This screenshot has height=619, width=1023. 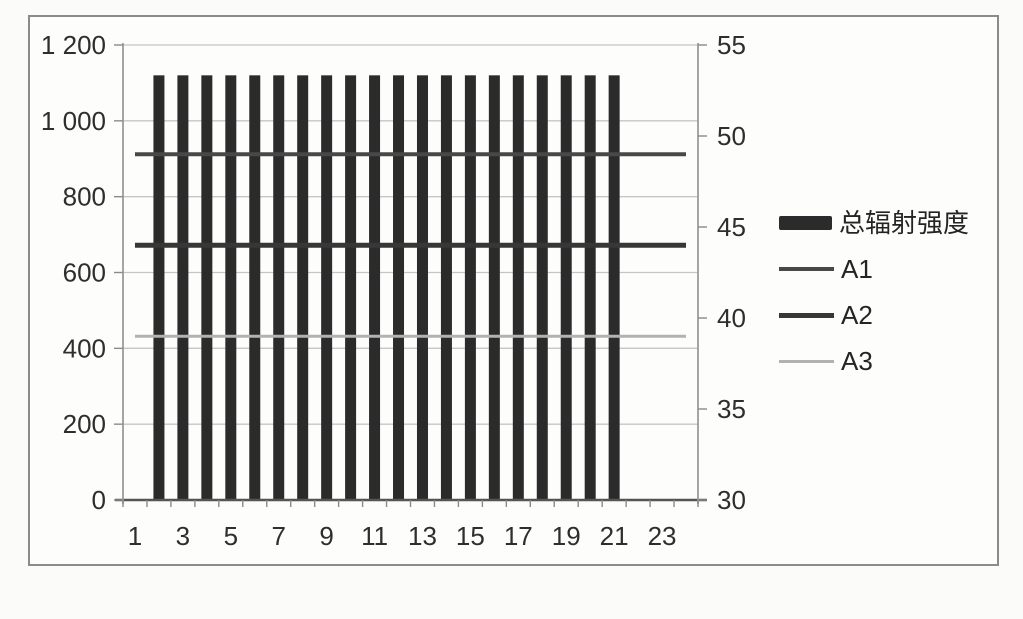 I want to click on x-axis-tick-label: 15, so click(x=470, y=536).